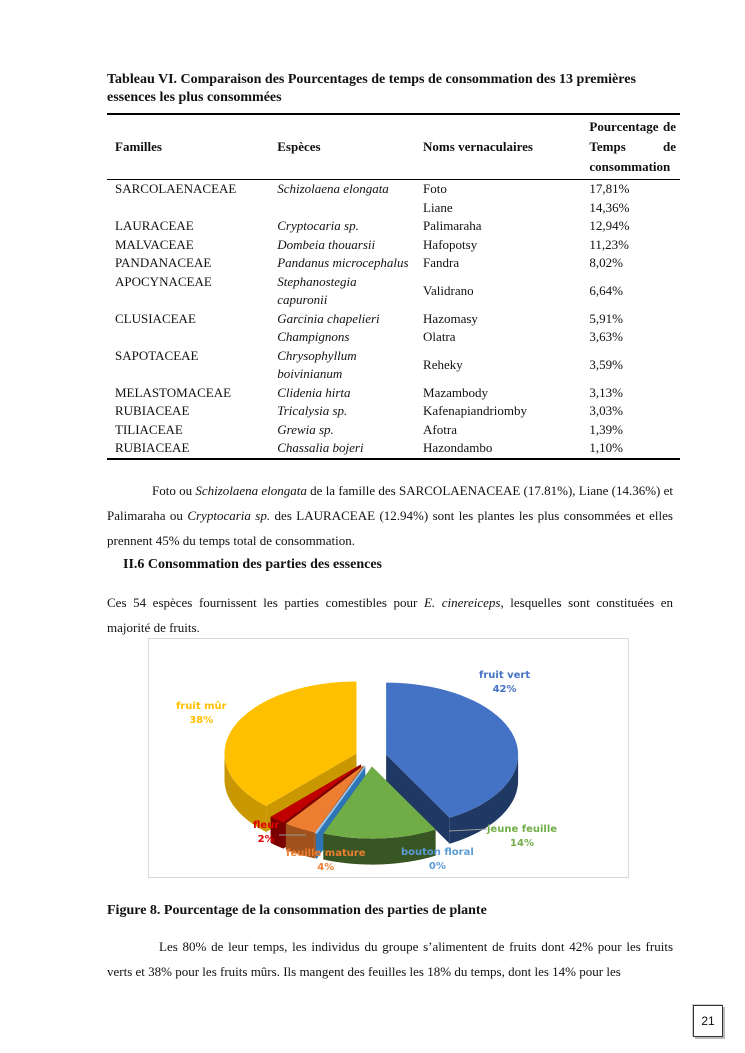  Describe the element at coordinates (708, 1021) in the screenshot. I see `page-number: 21` at that location.